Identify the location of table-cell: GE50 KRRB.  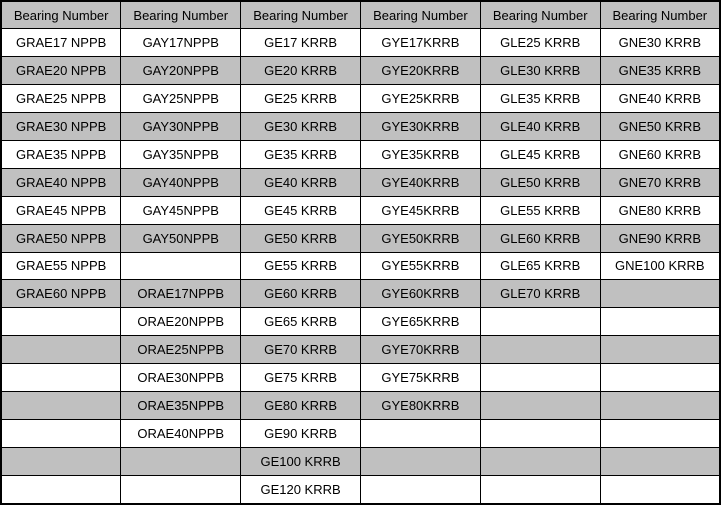
(300, 238).